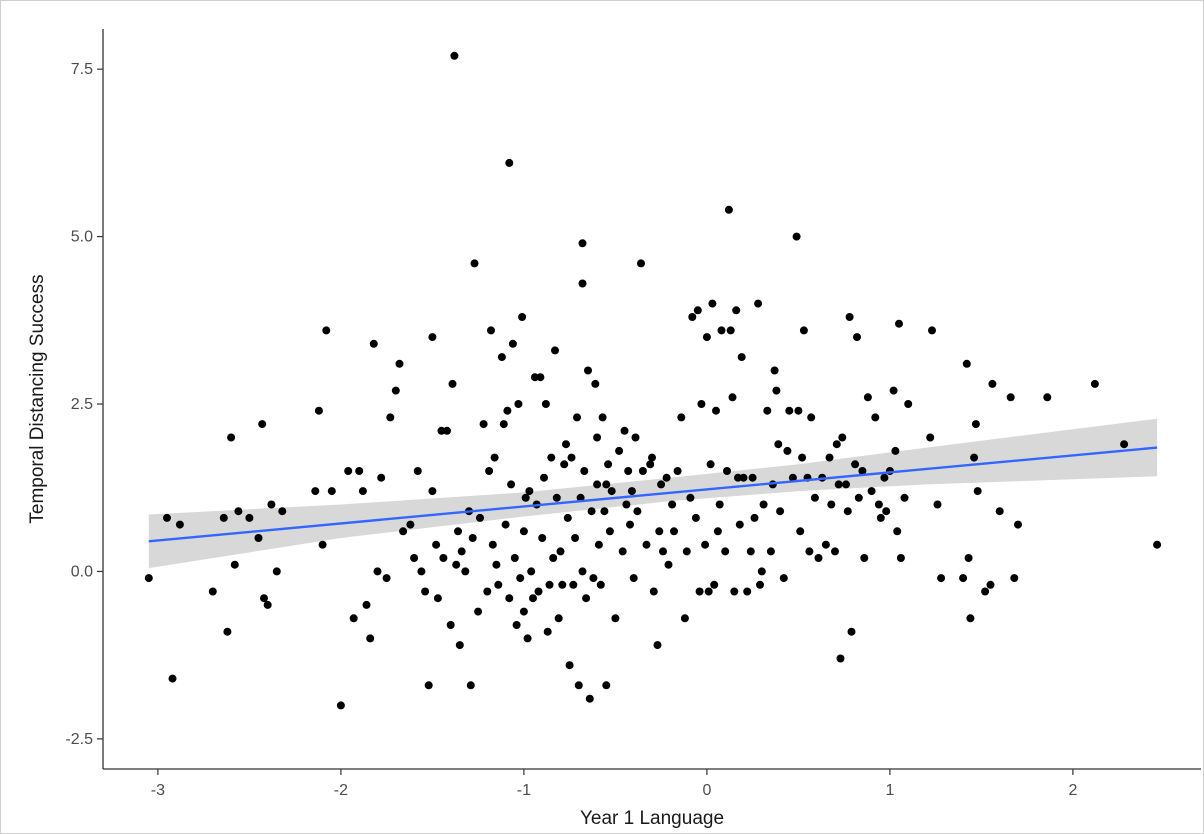 This screenshot has width=1204, height=834. What do you see at coordinates (652, 818) in the screenshot?
I see `x-axis-title: Year 1 Language` at bounding box center [652, 818].